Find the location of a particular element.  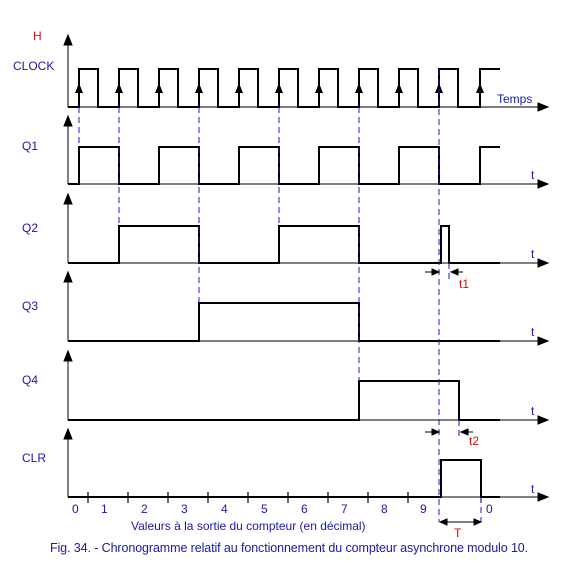

q3-axes is located at coordinates (306, 308).